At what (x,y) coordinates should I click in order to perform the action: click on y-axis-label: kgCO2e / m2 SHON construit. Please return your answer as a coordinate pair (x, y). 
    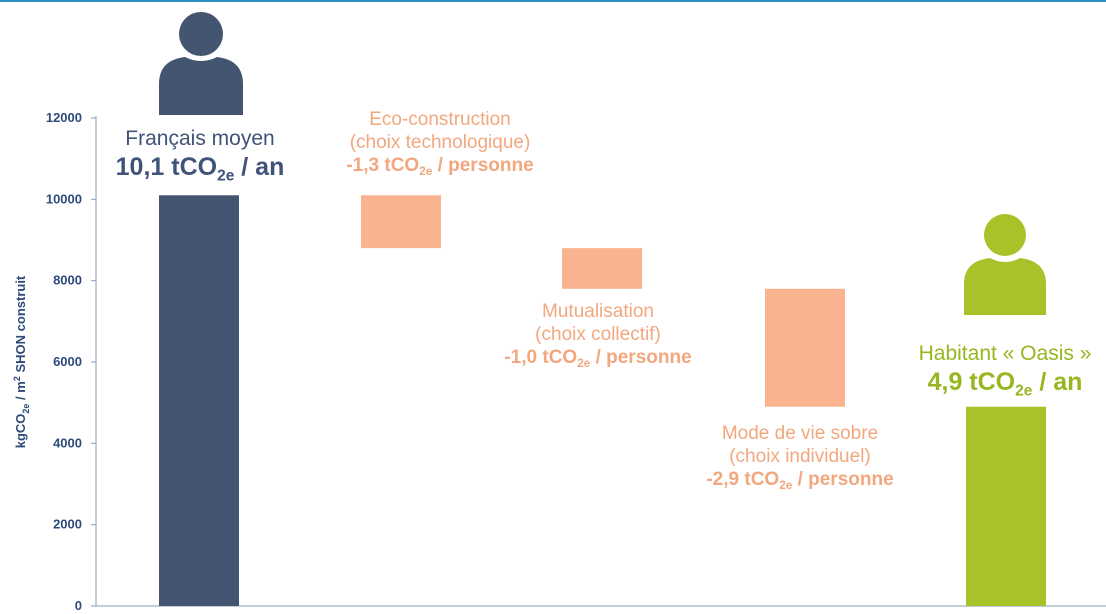
    Looking at the image, I should click on (21, 361).